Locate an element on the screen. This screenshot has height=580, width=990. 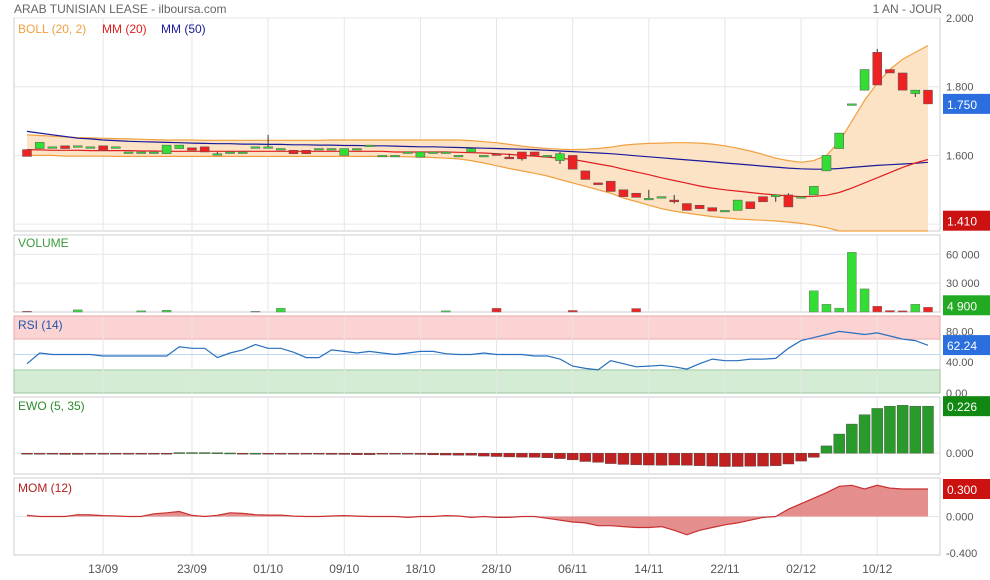
mom-last-badge: 0.300 is located at coordinates (962, 490).